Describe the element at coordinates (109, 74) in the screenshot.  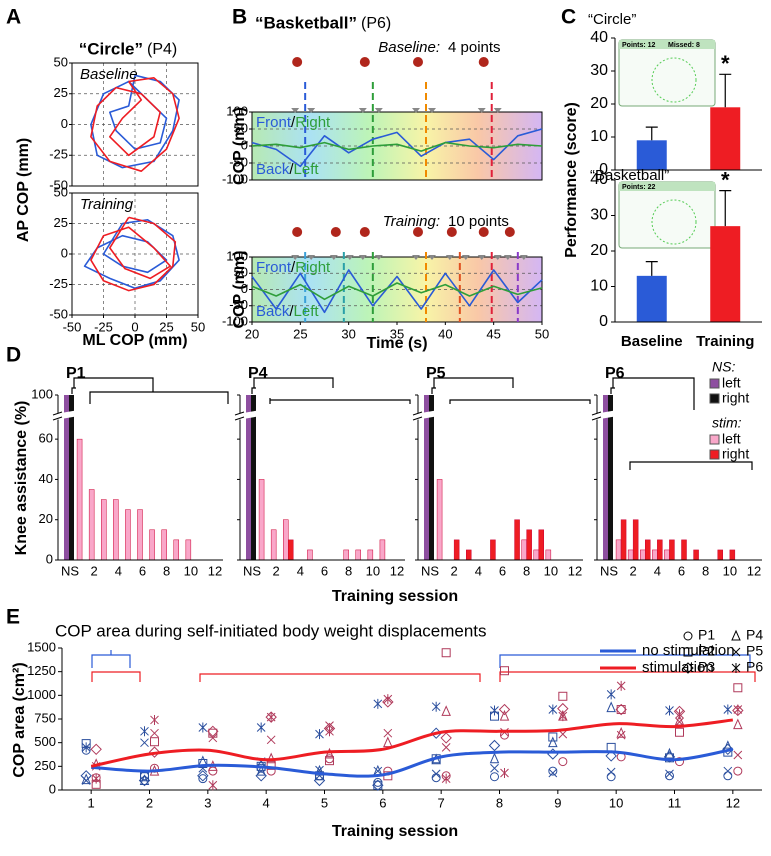
I see `subplot-label: Baseline` at that location.